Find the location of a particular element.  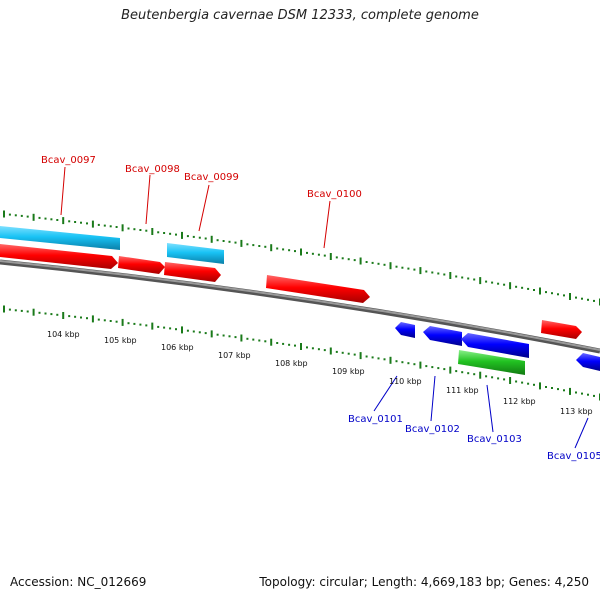

gene-bcav-0103-cds-b is located at coordinates (491, 362).